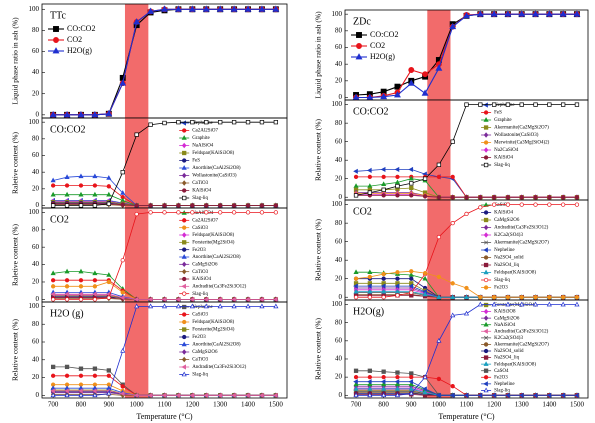 This screenshot has width=595, height=423. What do you see at coordinates (213, 330) in the screenshot?
I see `legend-label: Forsterite(Mg2SiO4)` at bounding box center [213, 330].